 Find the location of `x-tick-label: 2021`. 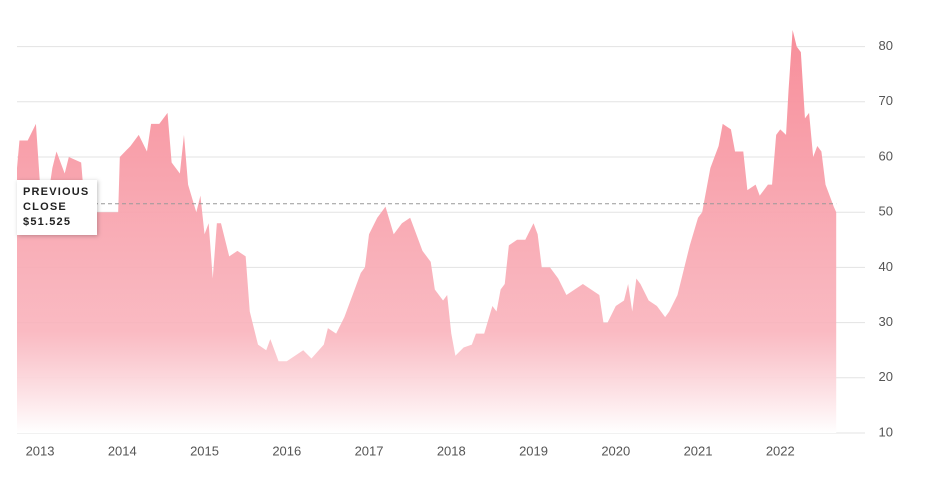

x-tick-label: 2021 is located at coordinates (698, 450).